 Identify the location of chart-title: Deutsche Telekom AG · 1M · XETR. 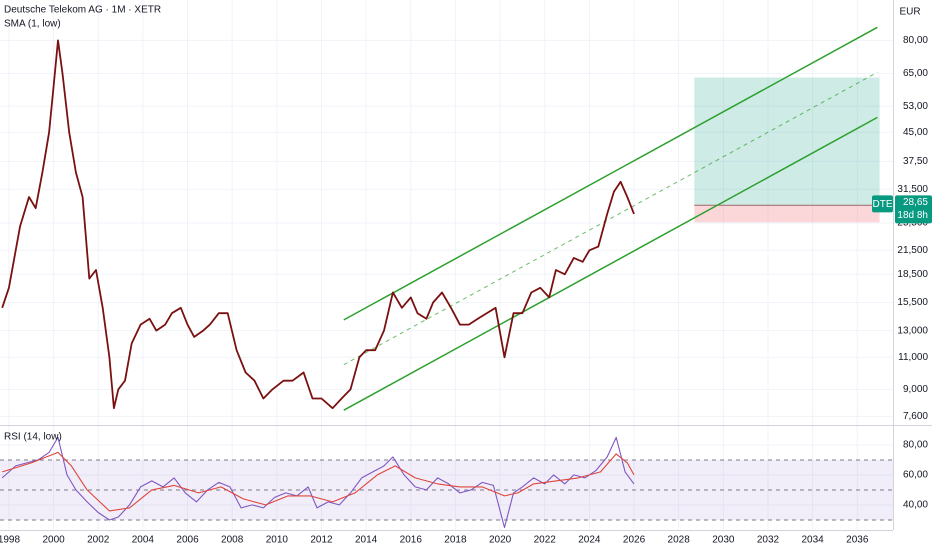
(82, 10).